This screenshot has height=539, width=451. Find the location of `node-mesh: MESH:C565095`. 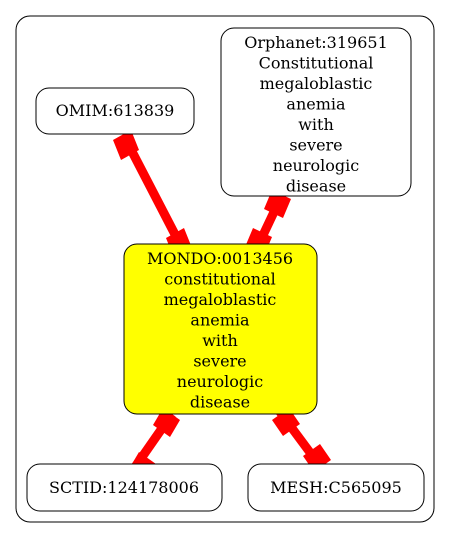

node-mesh: MESH:C565095 is located at coordinates (336, 487).